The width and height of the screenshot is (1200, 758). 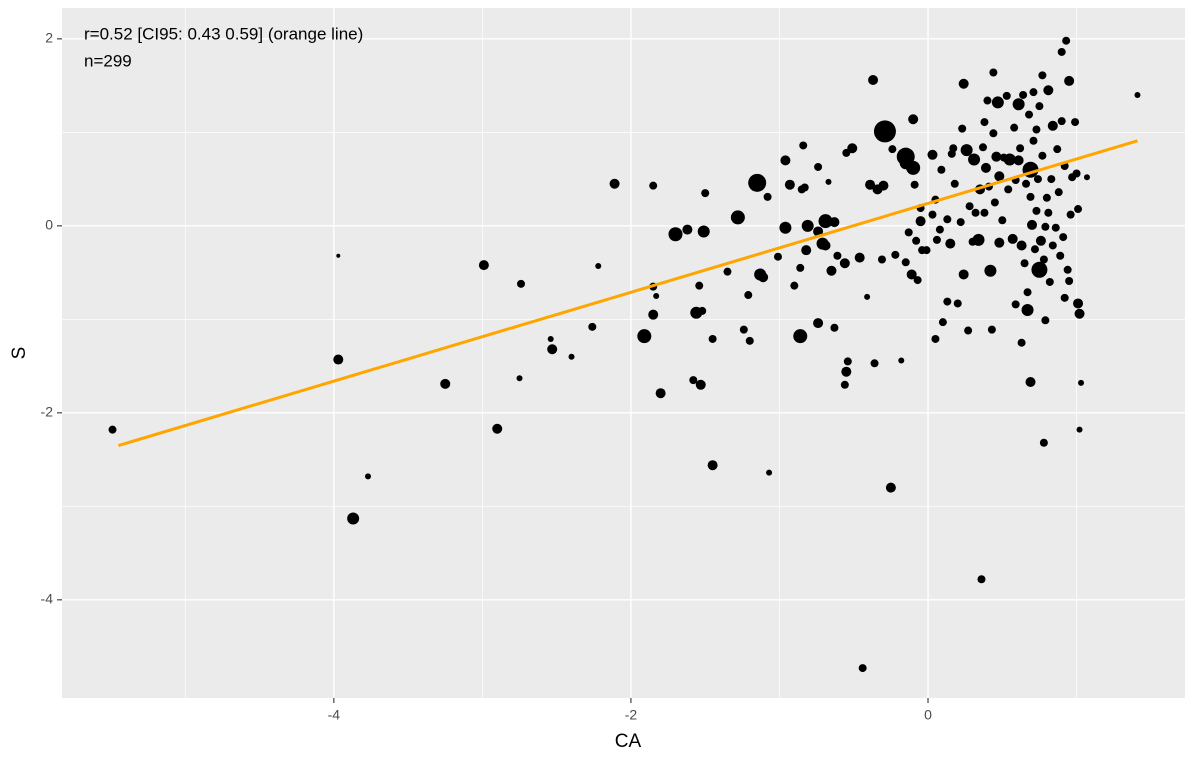 I want to click on y-tick-label: -4, so click(x=47, y=599).